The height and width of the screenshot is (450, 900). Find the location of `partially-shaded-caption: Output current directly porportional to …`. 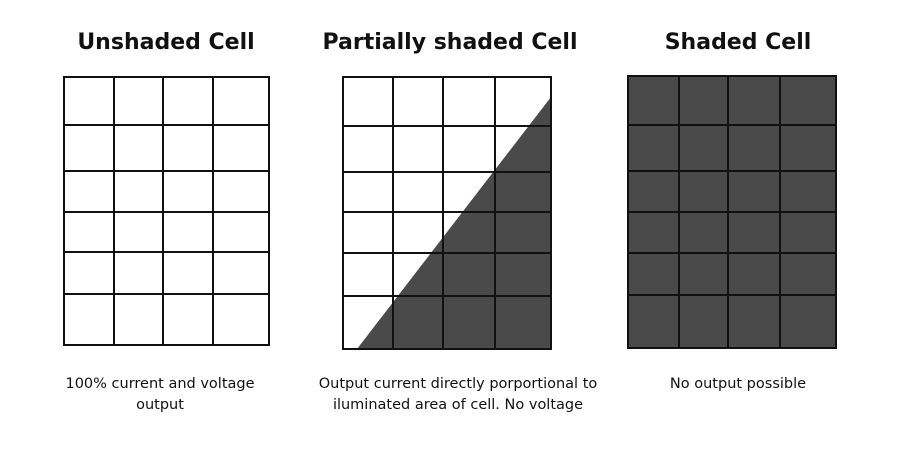

partially-shaded-caption: Output current directly porportional to … is located at coordinates (458, 395).